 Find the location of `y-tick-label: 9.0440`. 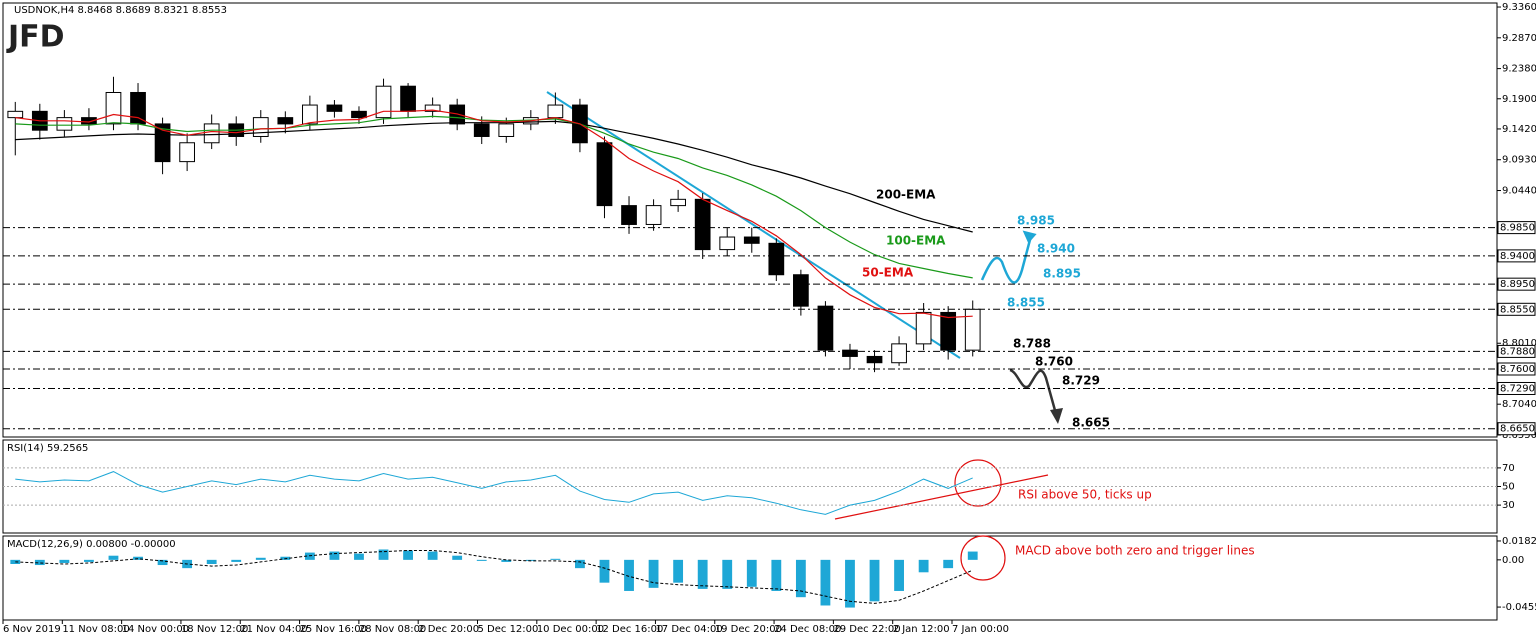

y-tick-label: 9.0440 is located at coordinates (1519, 191).